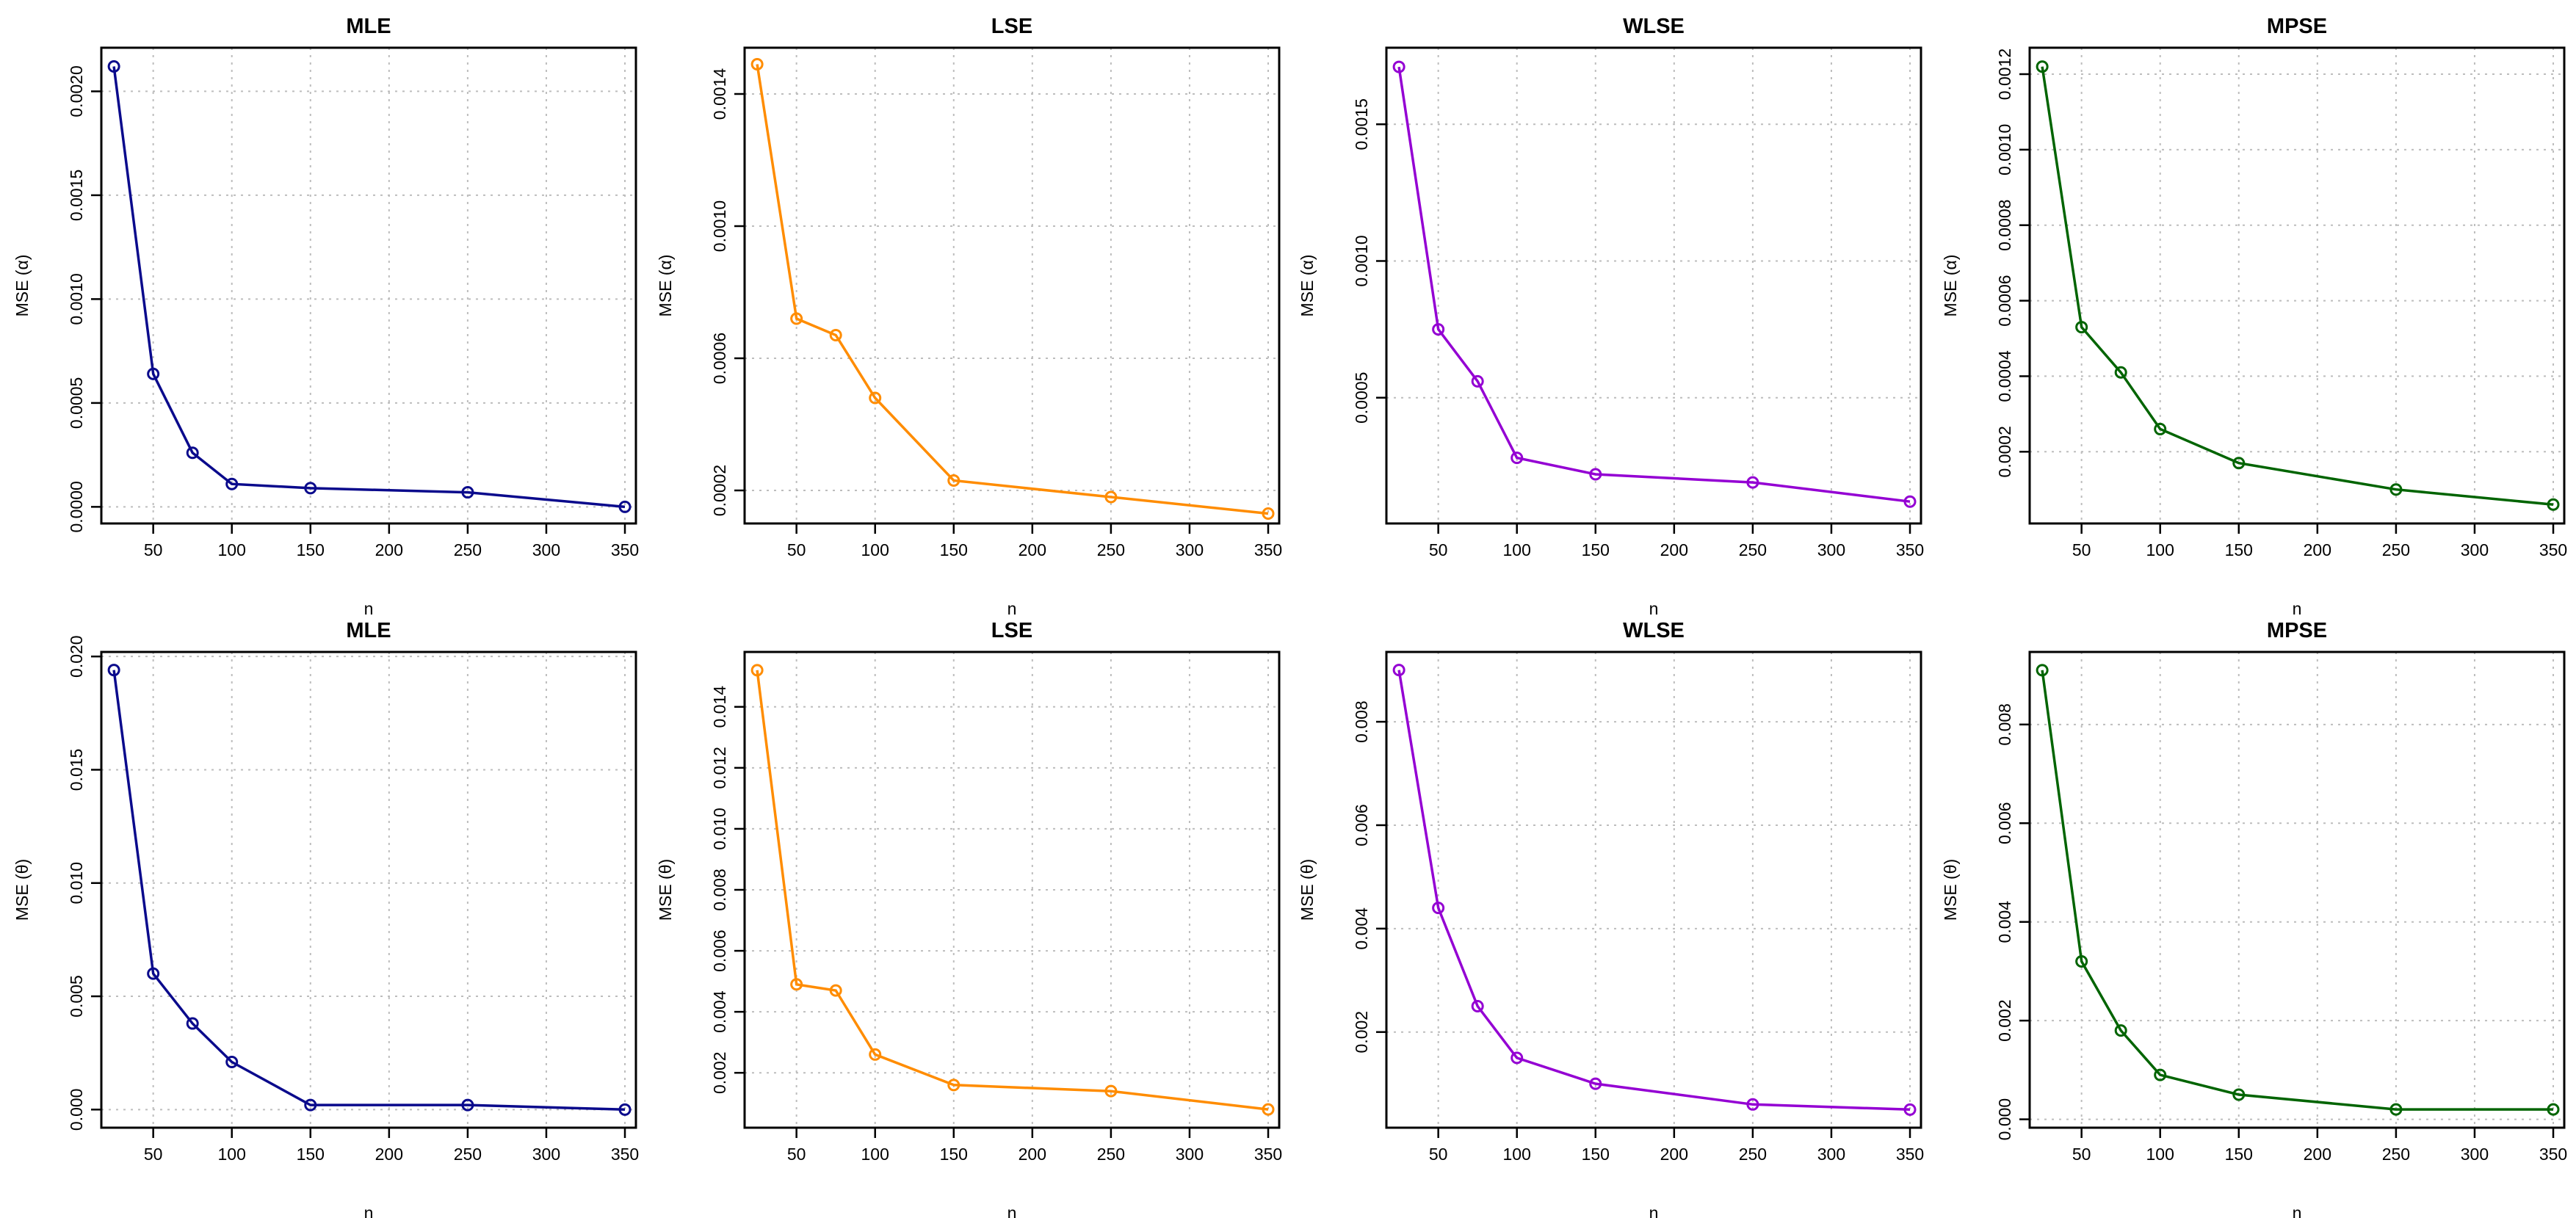 This screenshot has height=1218, width=2576. What do you see at coordinates (76, 656) in the screenshot?
I see `y-tick-label: 0.020` at bounding box center [76, 656].